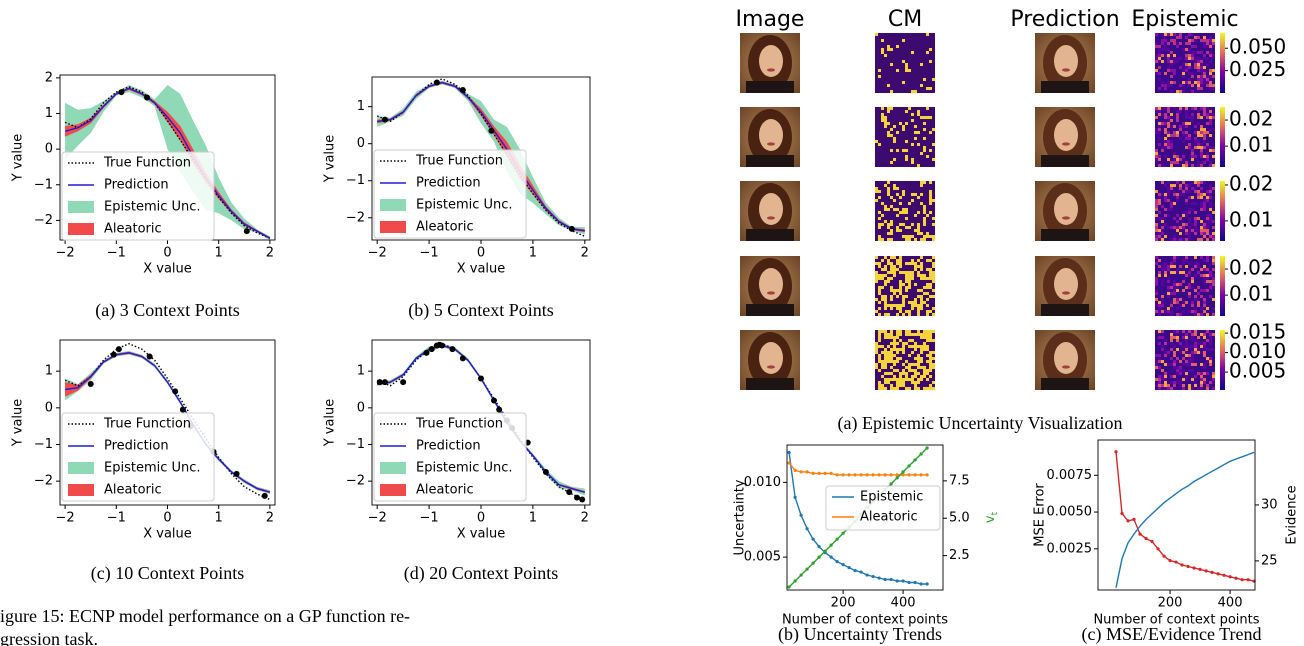 The height and width of the screenshot is (646, 1304). I want to click on colorbar-tick-label: 0.010, so click(1257, 351).